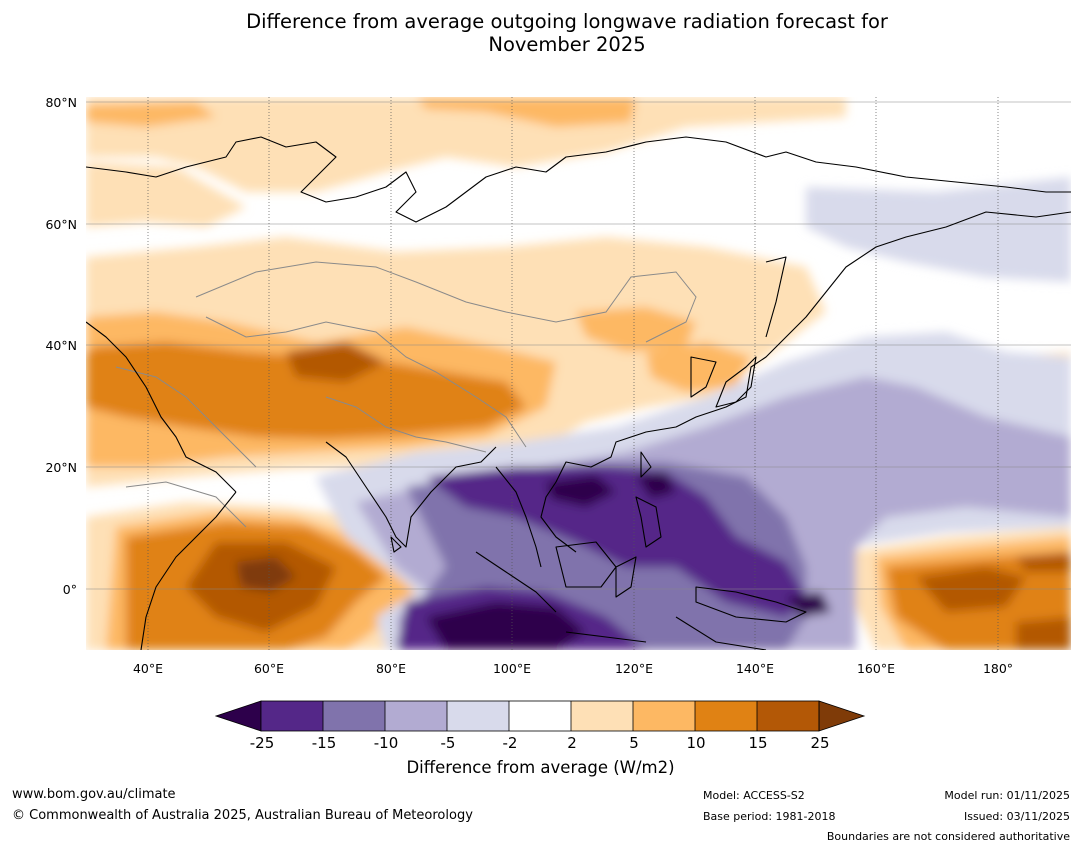 The width and height of the screenshot is (1081, 850). Describe the element at coordinates (998, 668) in the screenshot. I see `lon-label-180: 180°` at that location.